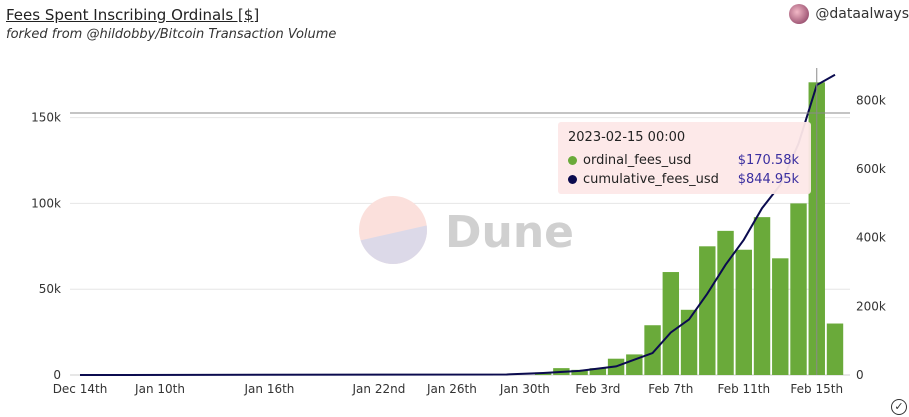 The width and height of the screenshot is (909, 417). What do you see at coordinates (768, 160) in the screenshot?
I see `tooltip-series-value: $170.58k` at bounding box center [768, 160].